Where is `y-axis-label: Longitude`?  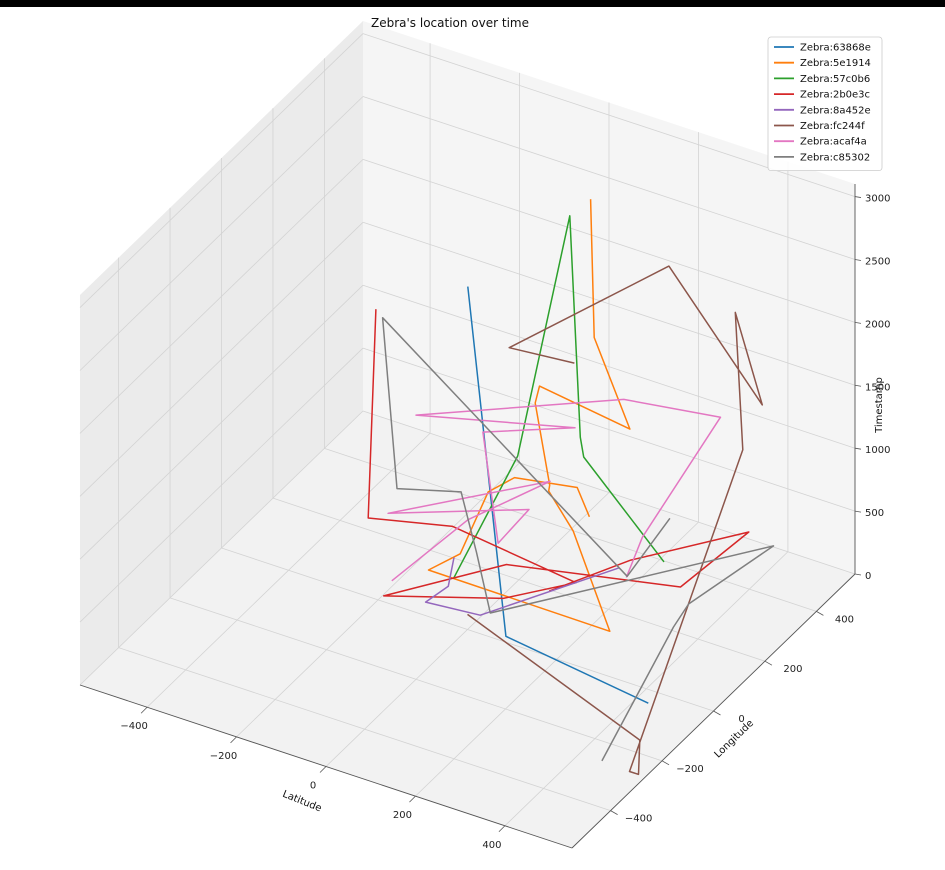
y-axis-label: Longitude is located at coordinates (734, 739).